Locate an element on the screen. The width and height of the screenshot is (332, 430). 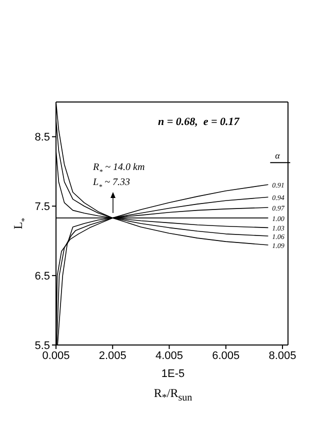
y-tick-label: 6.5 is located at coordinates (42, 276).